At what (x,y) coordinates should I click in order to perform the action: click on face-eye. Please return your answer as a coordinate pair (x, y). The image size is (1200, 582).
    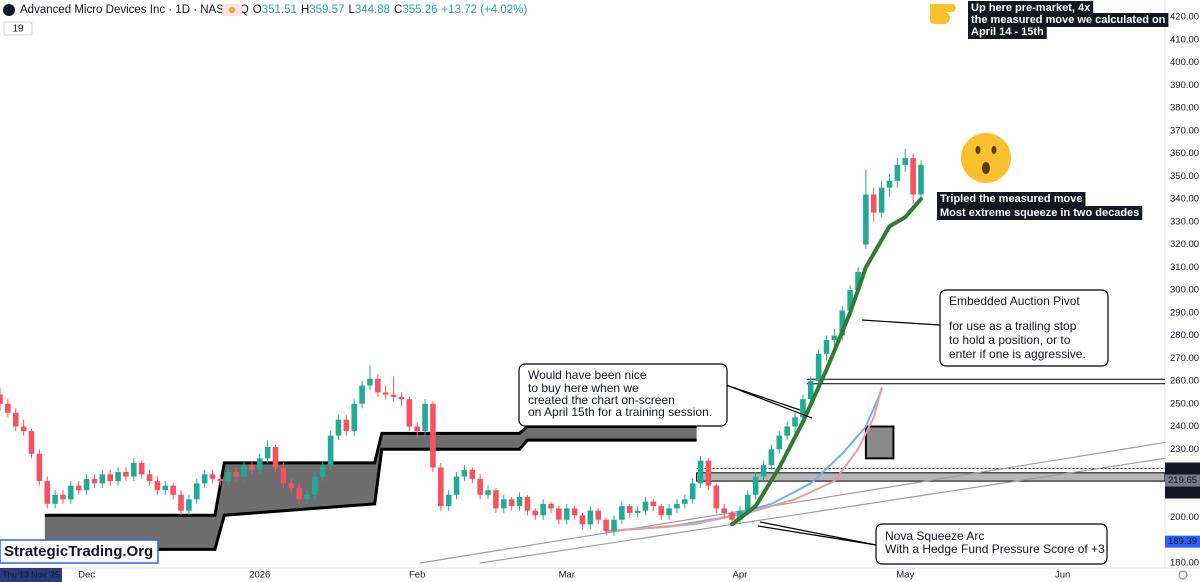
    Looking at the image, I should click on (978, 150).